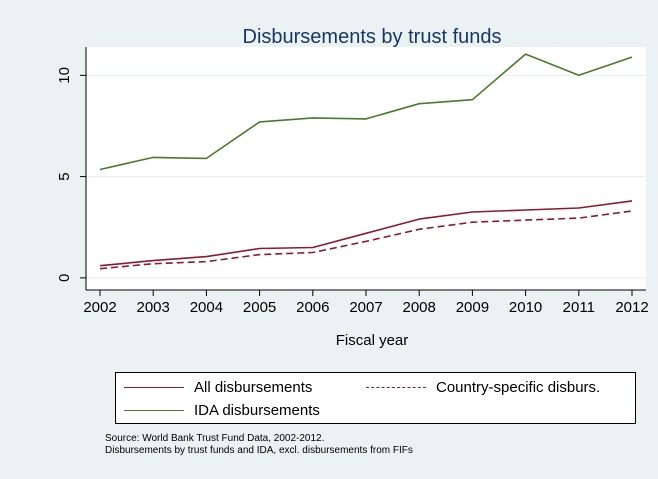 This screenshot has height=479, width=658. I want to click on x-tick-label: 2006, so click(312, 307).